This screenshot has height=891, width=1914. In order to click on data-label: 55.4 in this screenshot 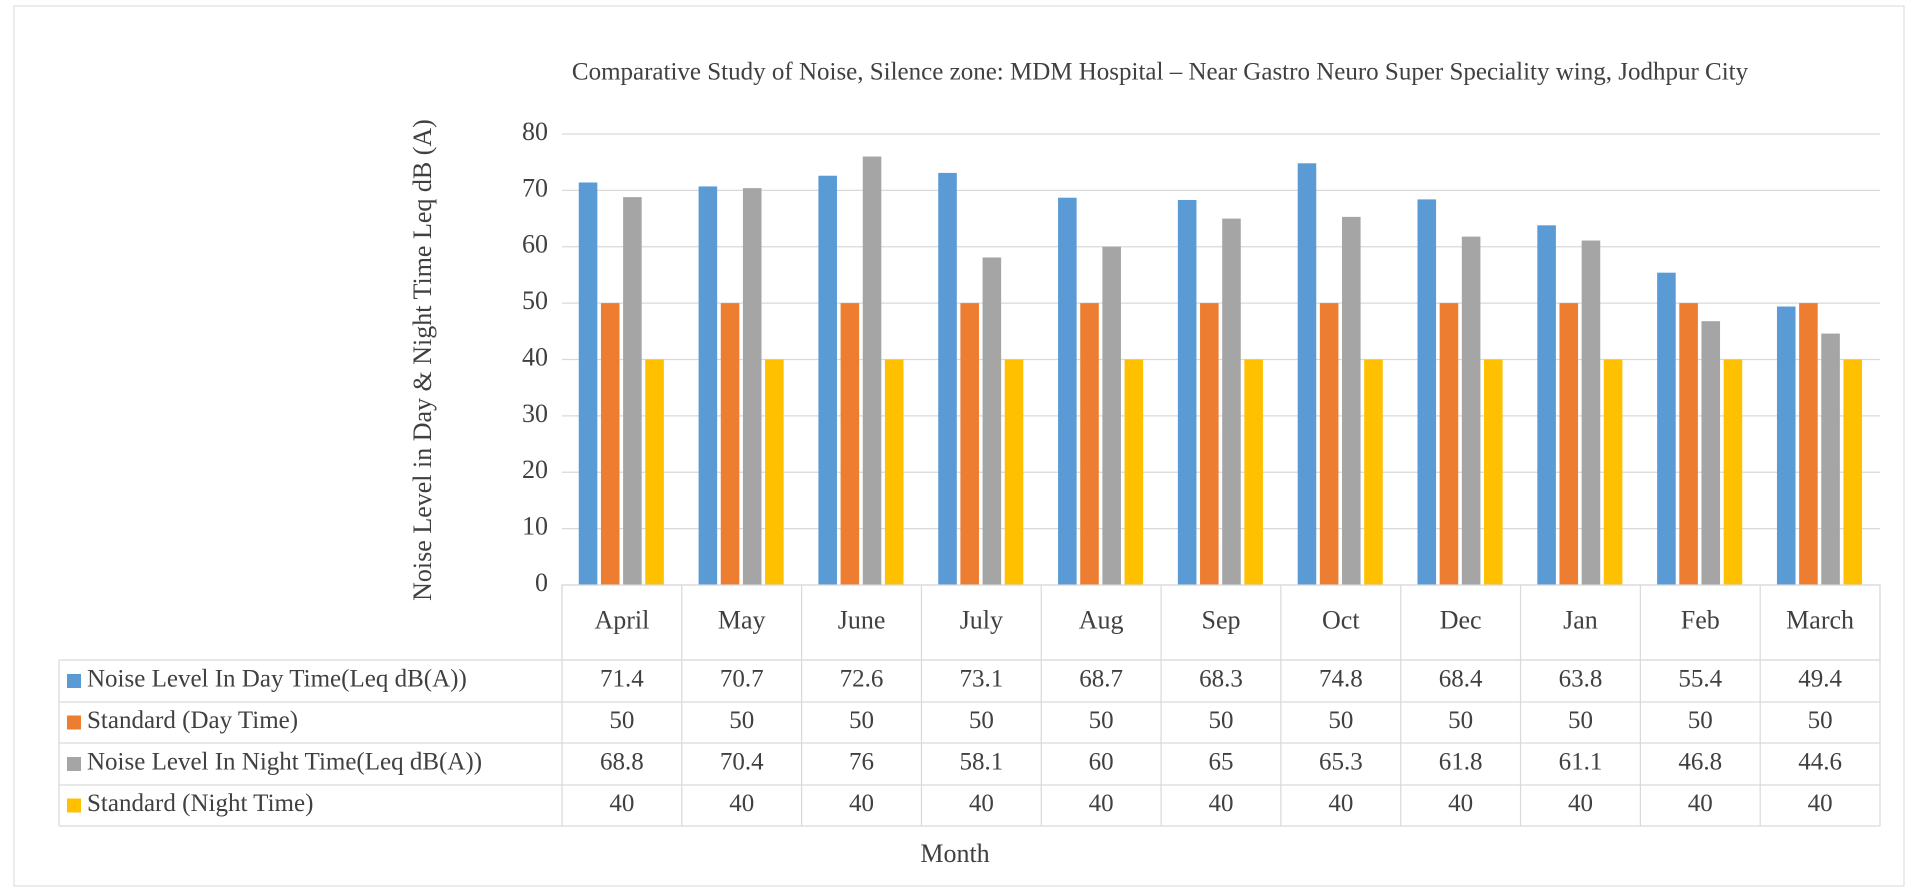, I will do `click(1700, 679)`.